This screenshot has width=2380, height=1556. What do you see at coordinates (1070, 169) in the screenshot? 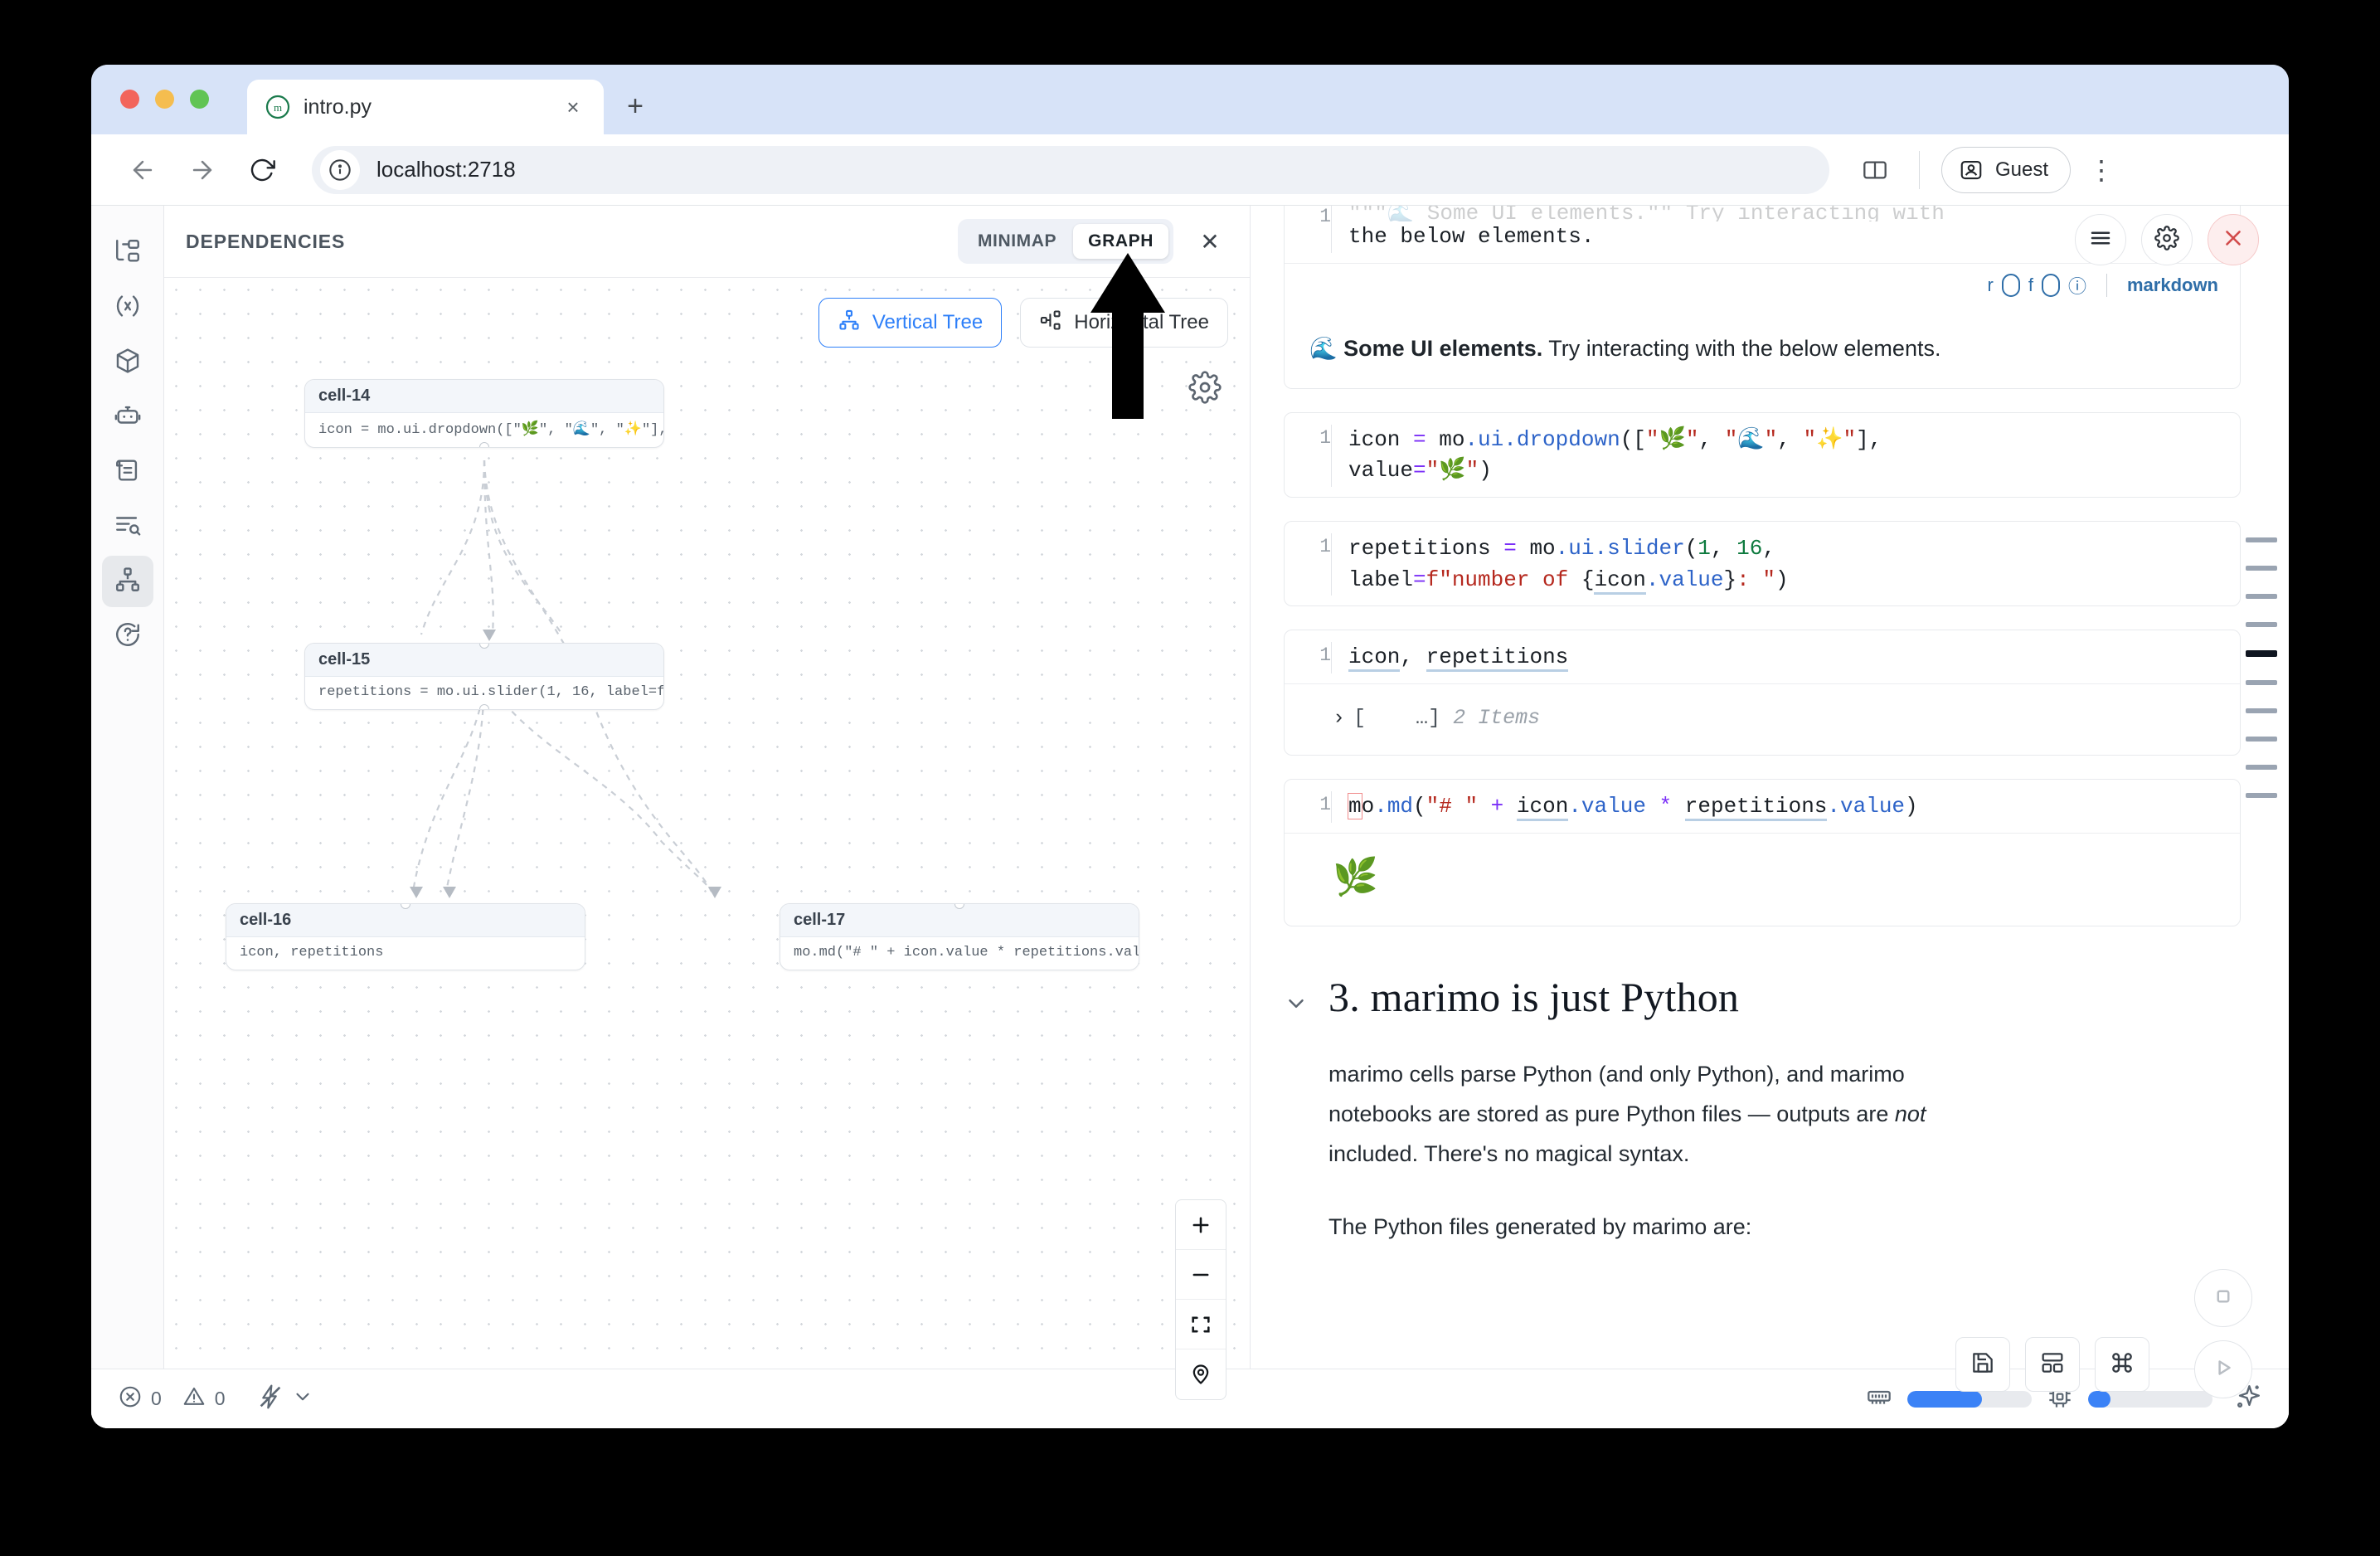
I see `address-bar: localhost:2718` at bounding box center [1070, 169].